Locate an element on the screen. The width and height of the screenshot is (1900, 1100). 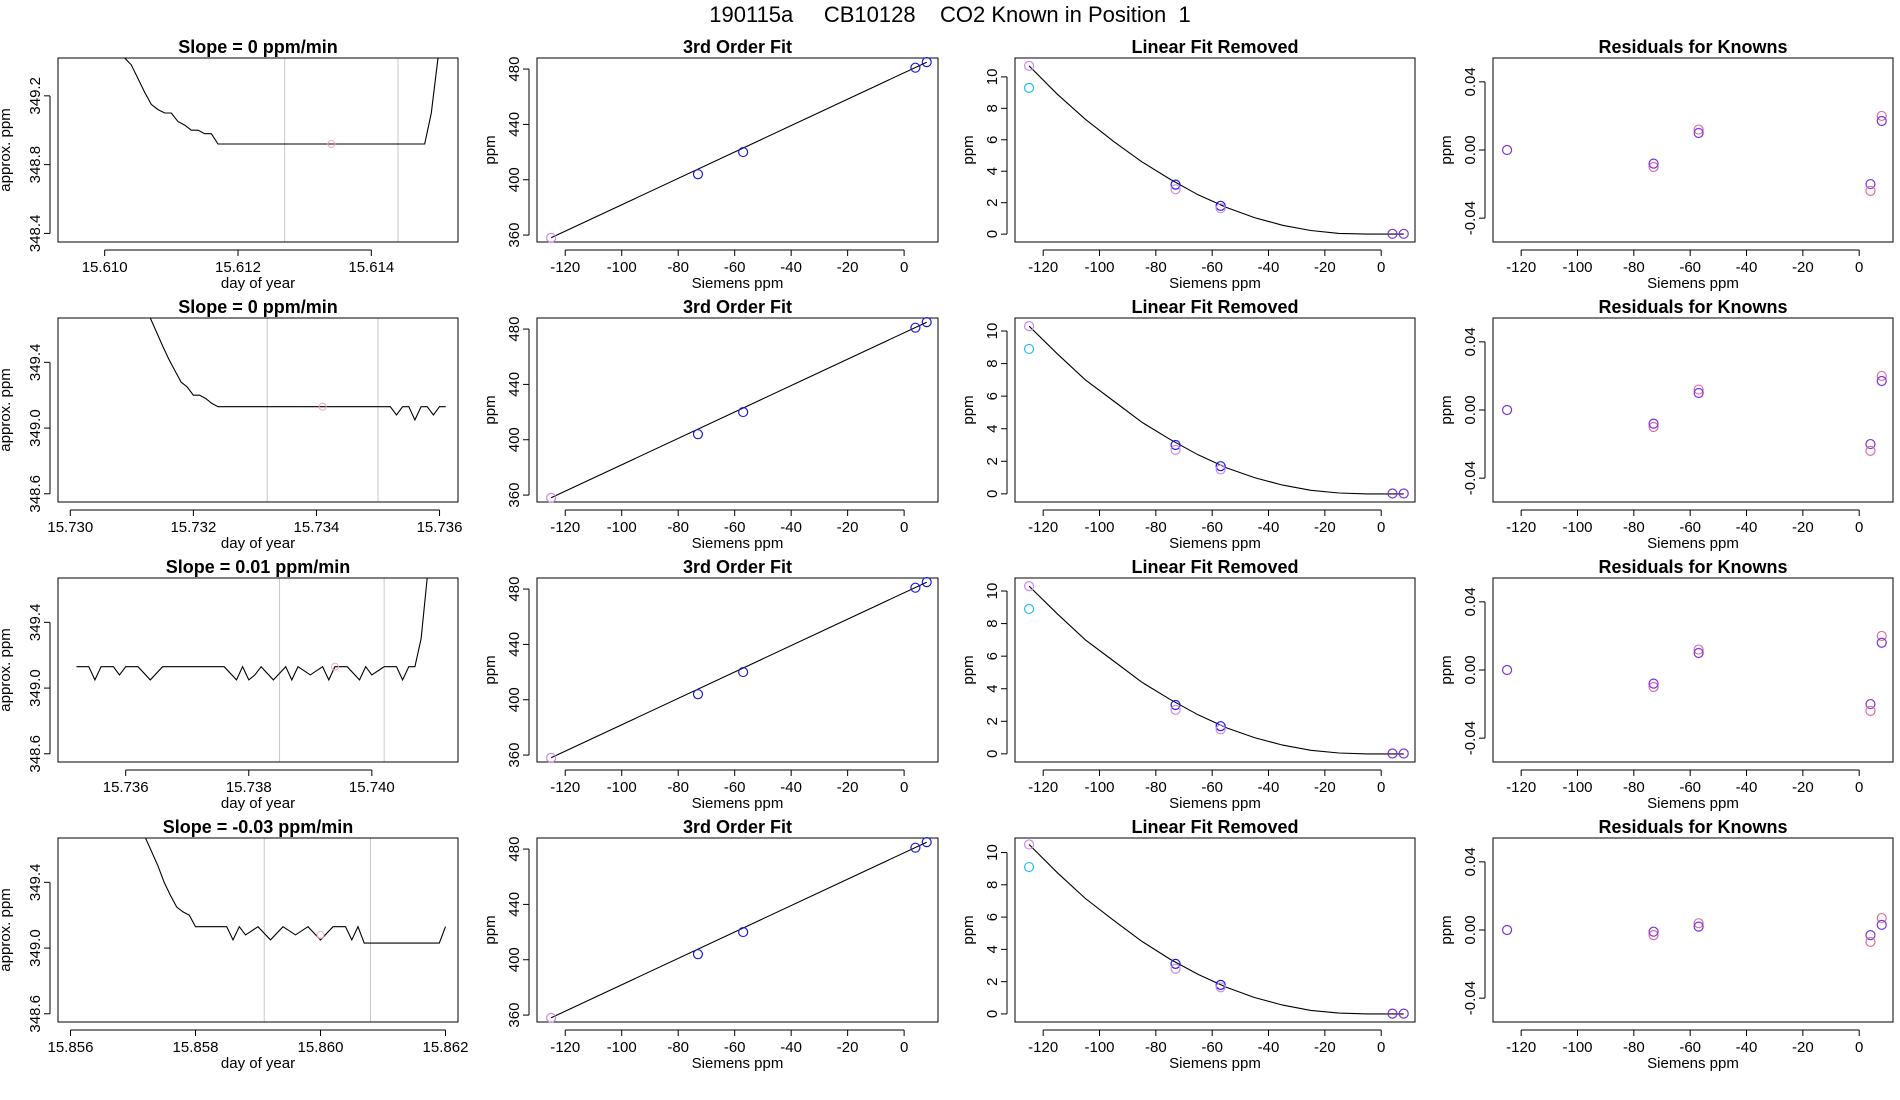
y-tick-label: 349.0 is located at coordinates (35, 428).